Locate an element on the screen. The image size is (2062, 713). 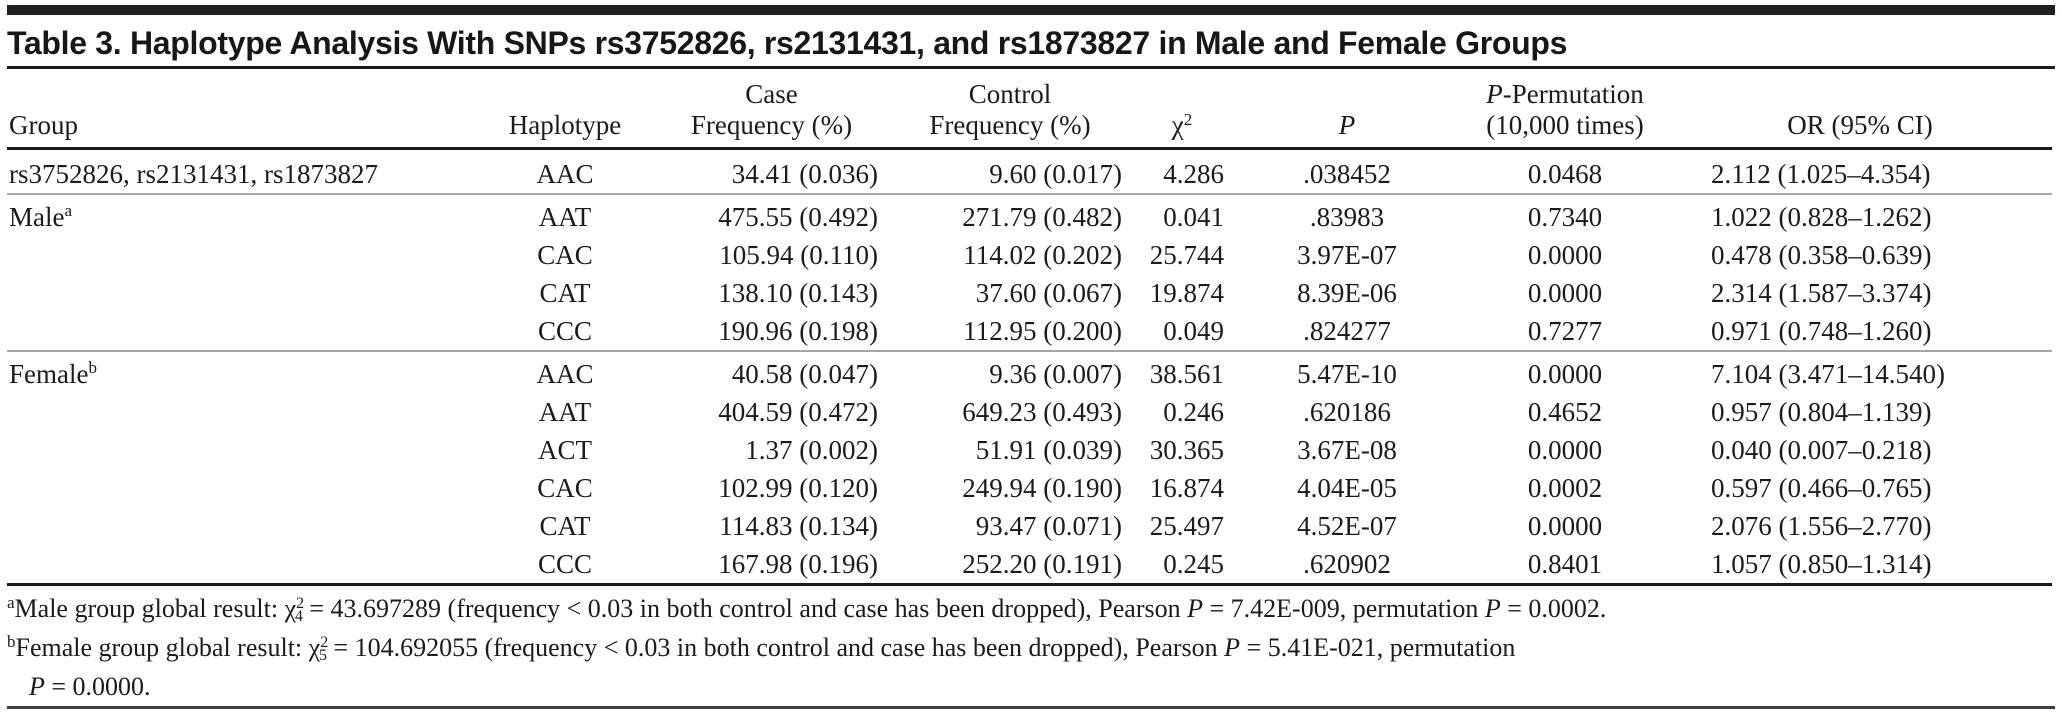
footnote-a-lead: Male group global result: is located at coordinates (149, 608).